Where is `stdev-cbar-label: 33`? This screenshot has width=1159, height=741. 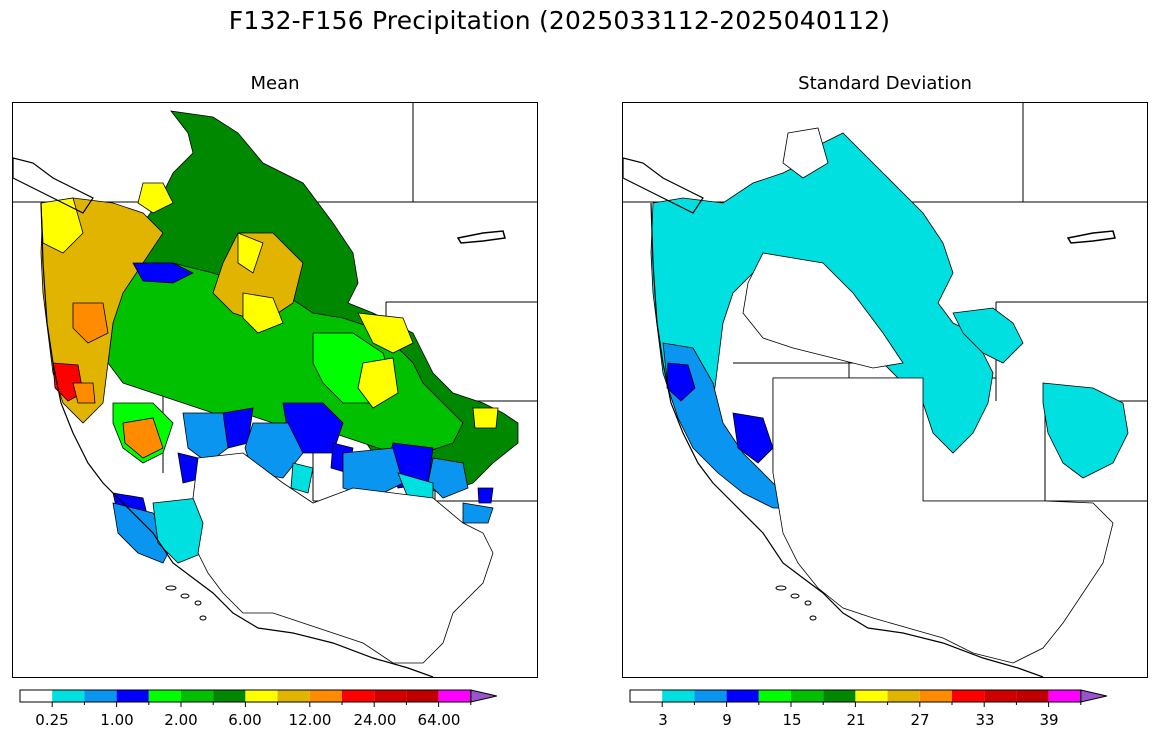 stdev-cbar-label: 33 is located at coordinates (985, 720).